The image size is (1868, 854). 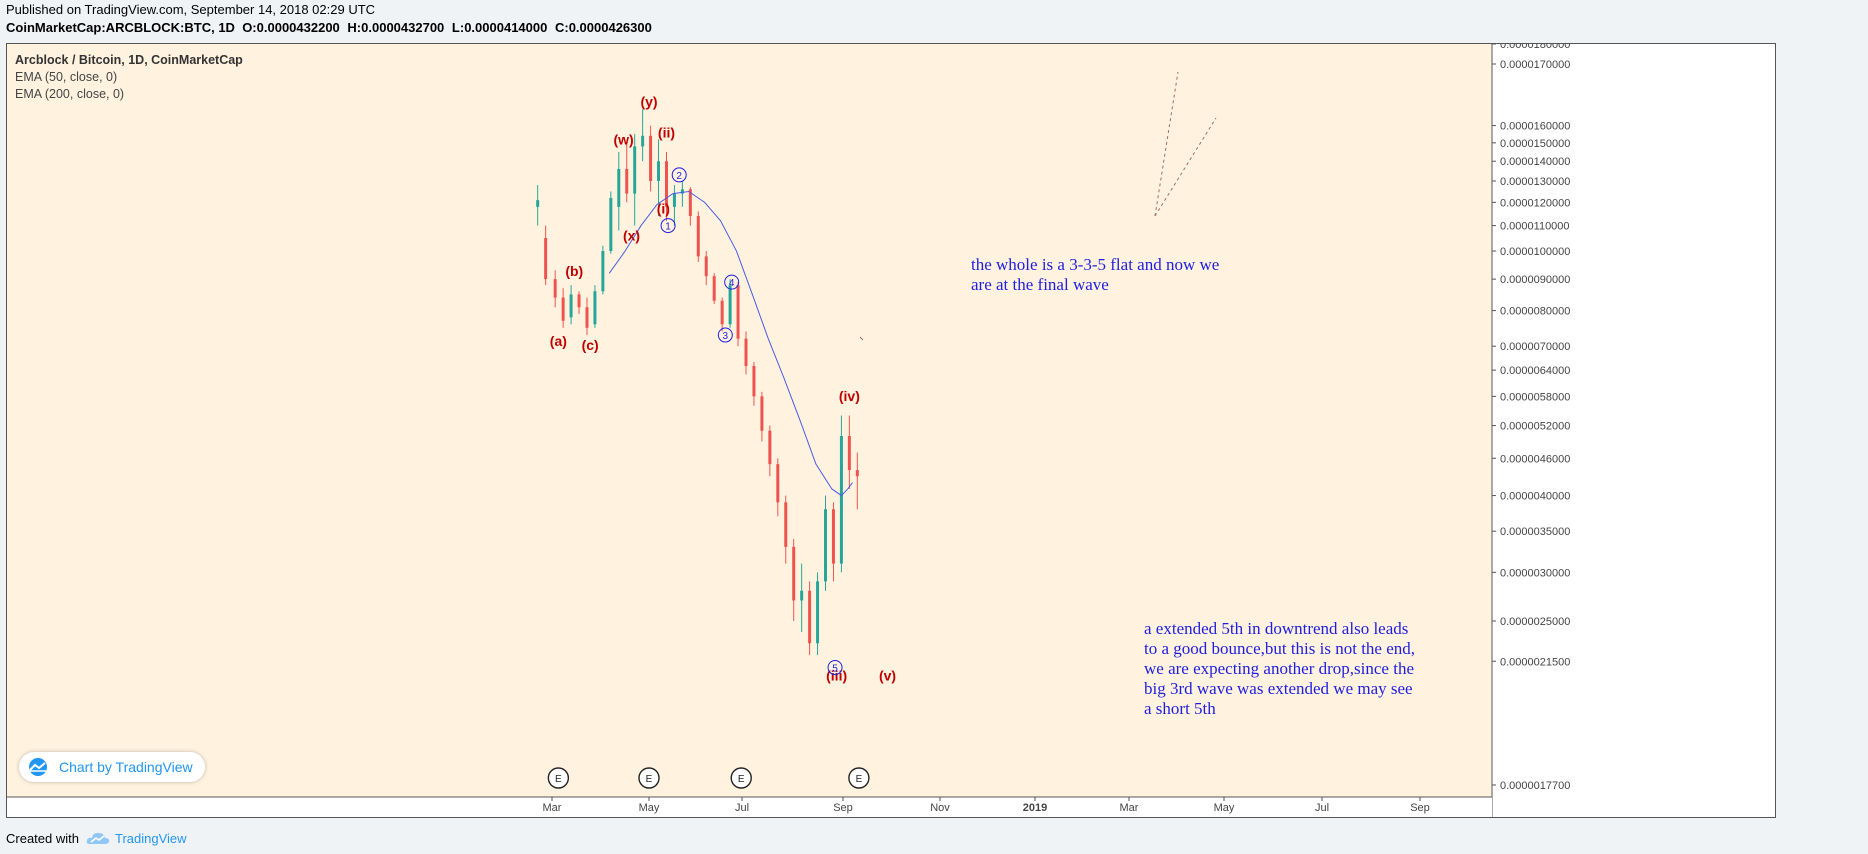 I want to click on price-tick-label: 0.0000030000, so click(x=1535, y=573).